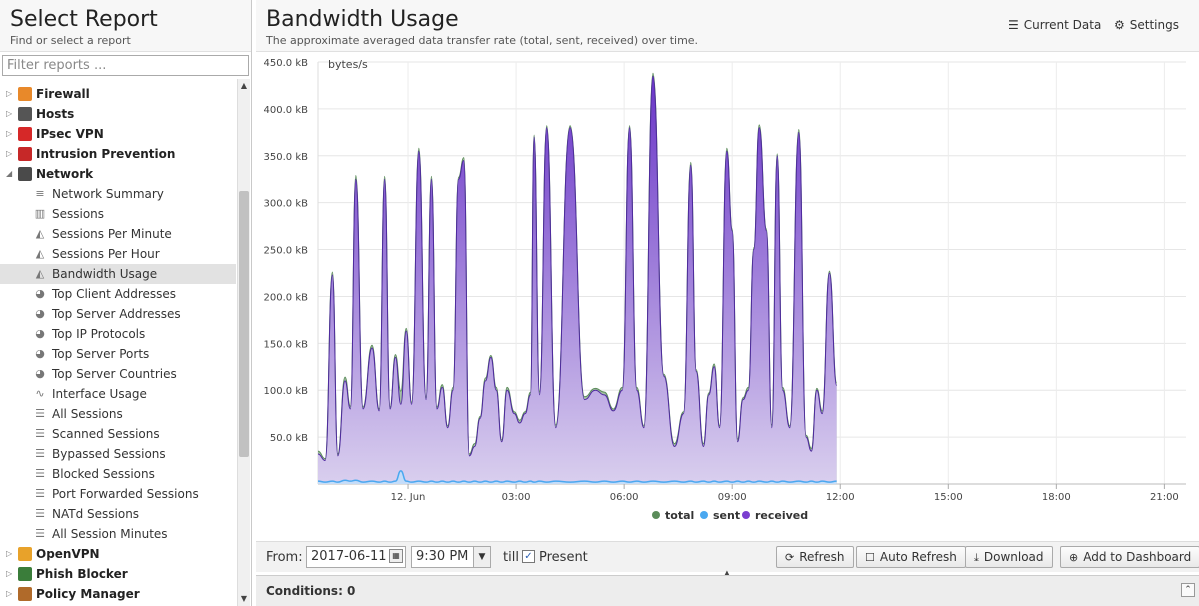 The height and width of the screenshot is (606, 1199). I want to click on legend-received-label: received, so click(781, 515).